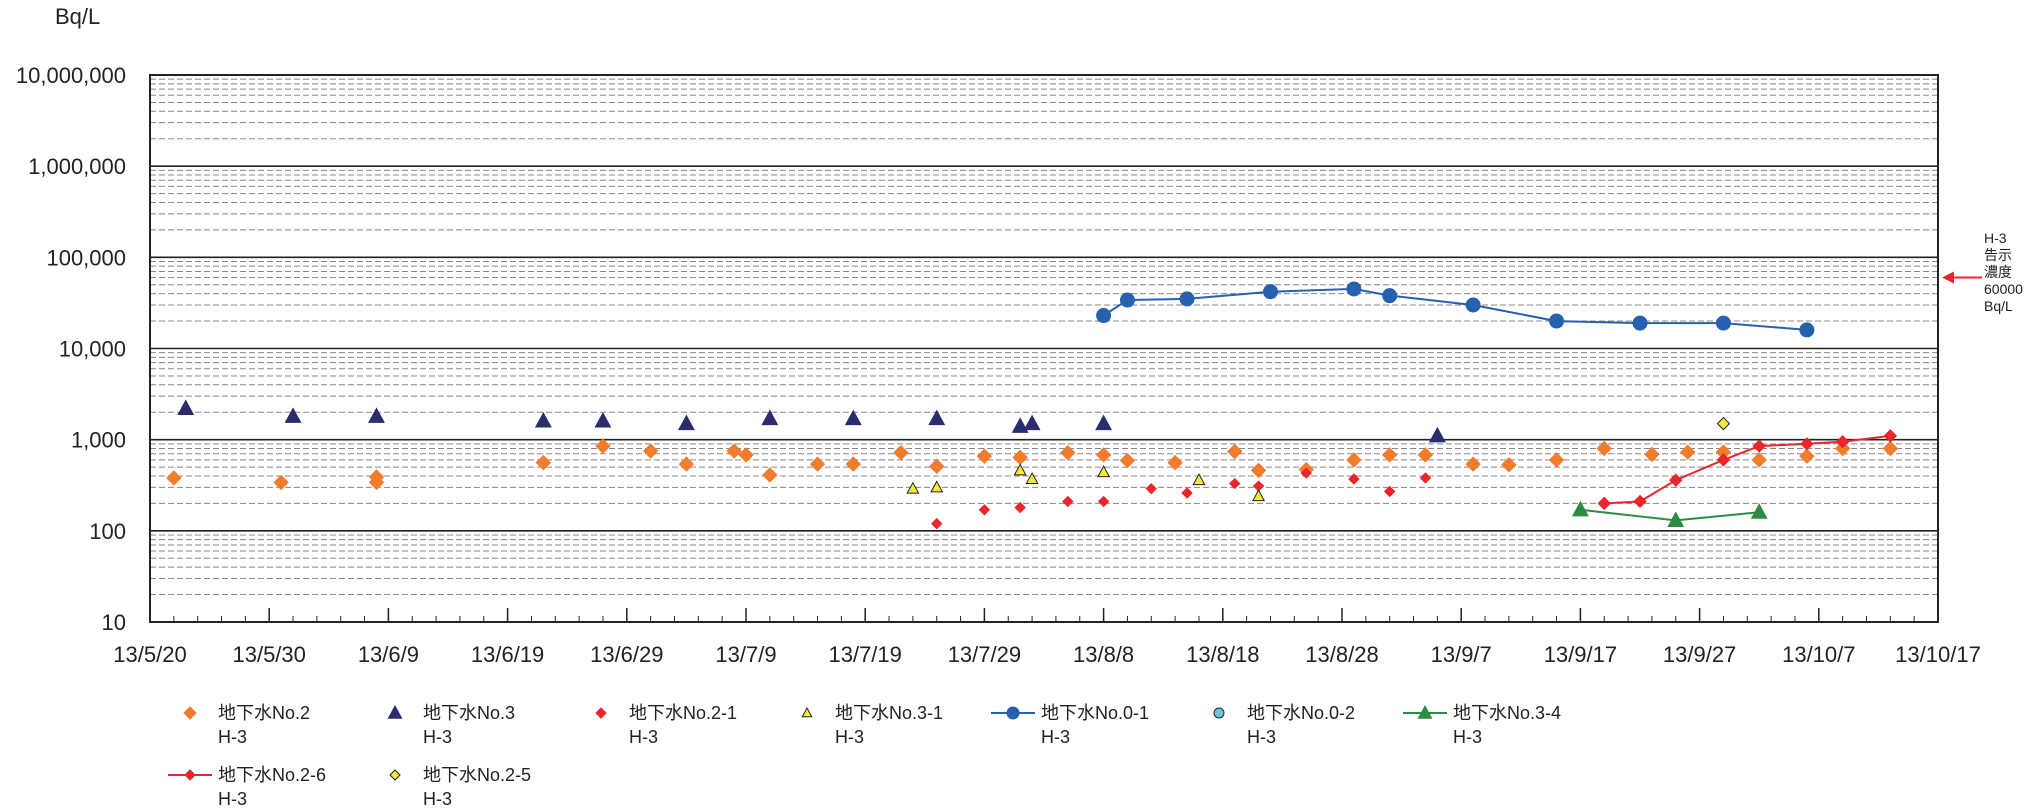  What do you see at coordinates (1070, 725) in the screenshot?
I see `legend-item: 地下水No.0-1 H-3` at bounding box center [1070, 725].